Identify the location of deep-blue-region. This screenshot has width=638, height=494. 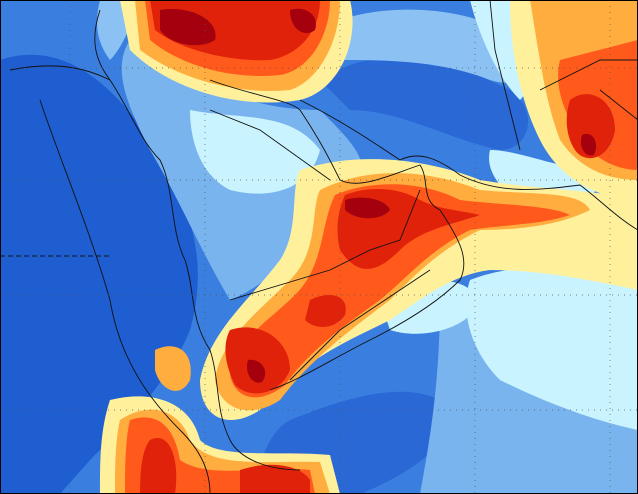
(424, 103).